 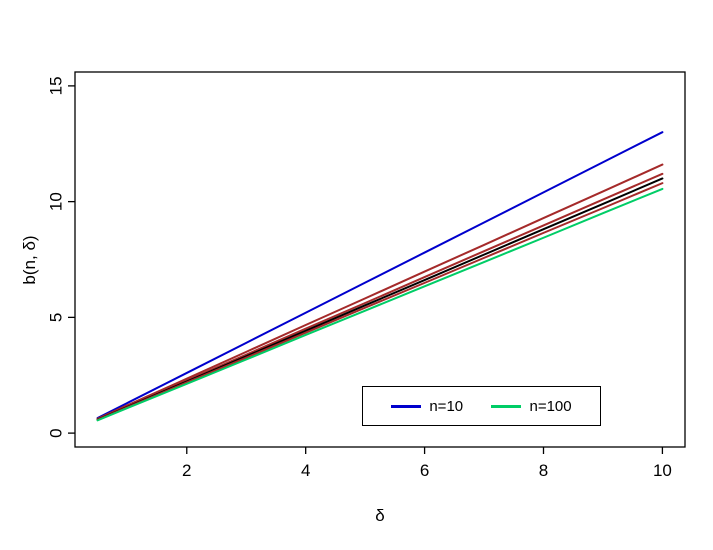 I want to click on x-tick-label: 10, so click(x=662, y=470).